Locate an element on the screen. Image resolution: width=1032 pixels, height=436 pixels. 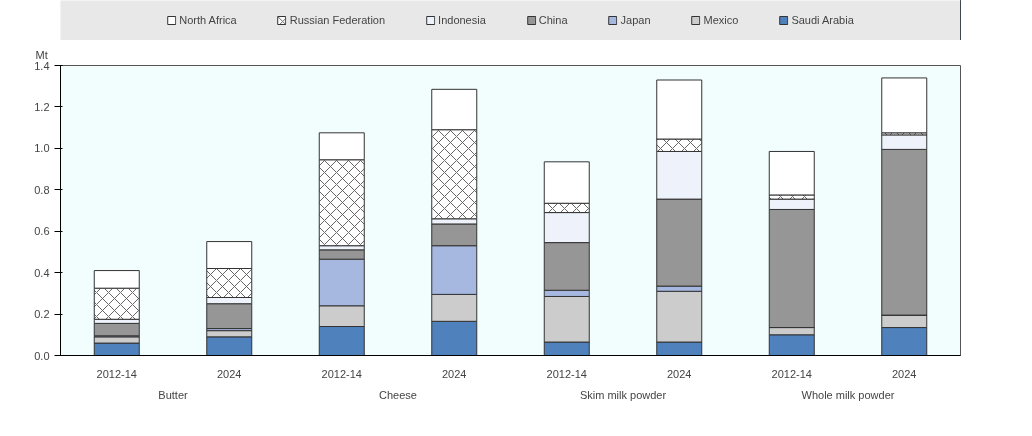
y-tick-label: 0.2 is located at coordinates (42, 314).